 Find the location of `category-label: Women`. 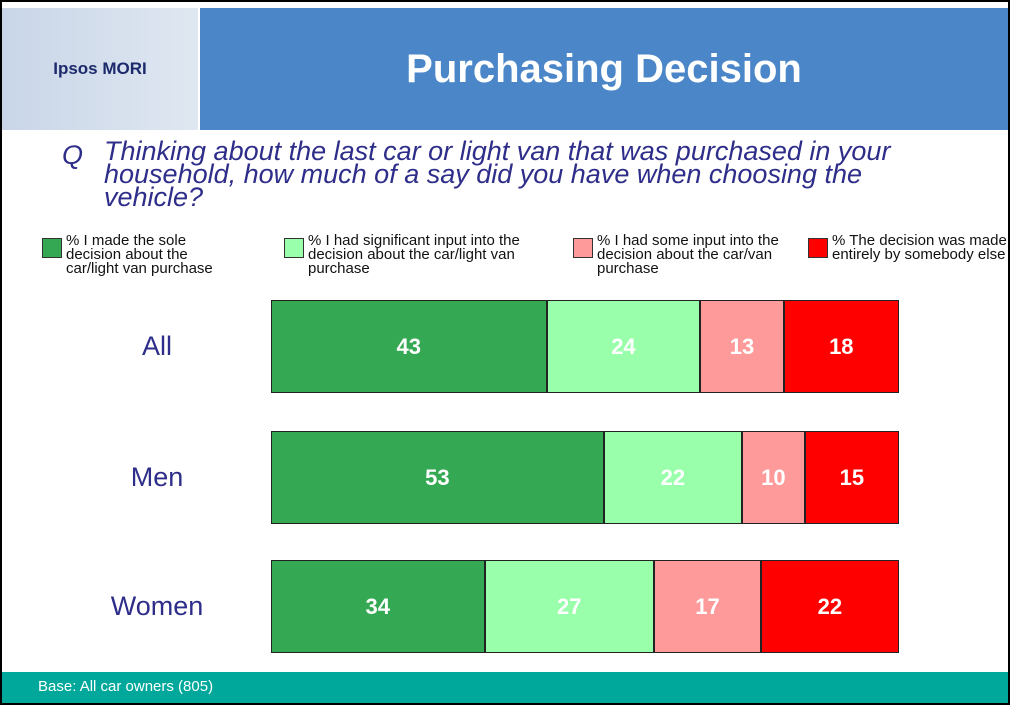

category-label: Women is located at coordinates (157, 605).